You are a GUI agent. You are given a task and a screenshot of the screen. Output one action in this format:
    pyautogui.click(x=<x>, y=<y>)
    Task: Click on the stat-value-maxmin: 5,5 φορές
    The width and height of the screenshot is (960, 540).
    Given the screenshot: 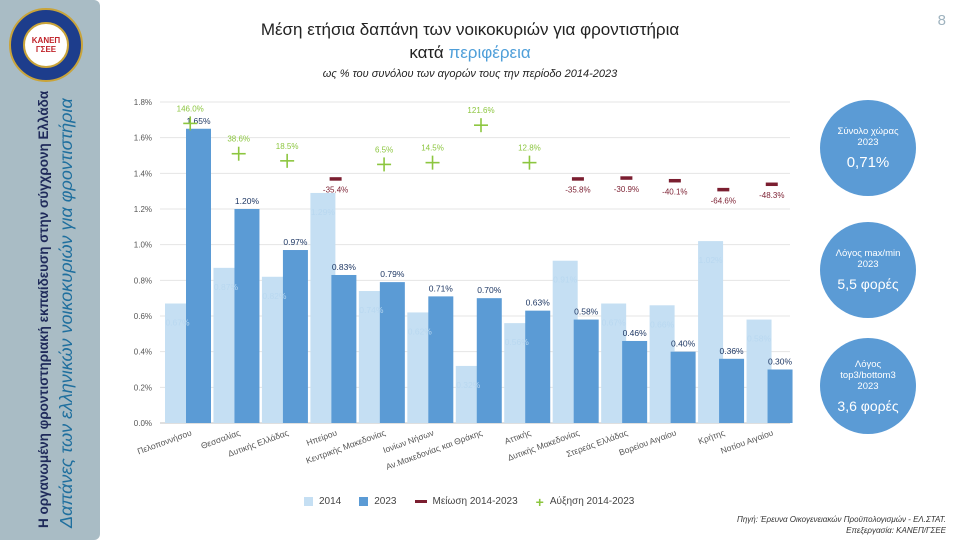 What is the action you would take?
    pyautogui.click(x=868, y=284)
    